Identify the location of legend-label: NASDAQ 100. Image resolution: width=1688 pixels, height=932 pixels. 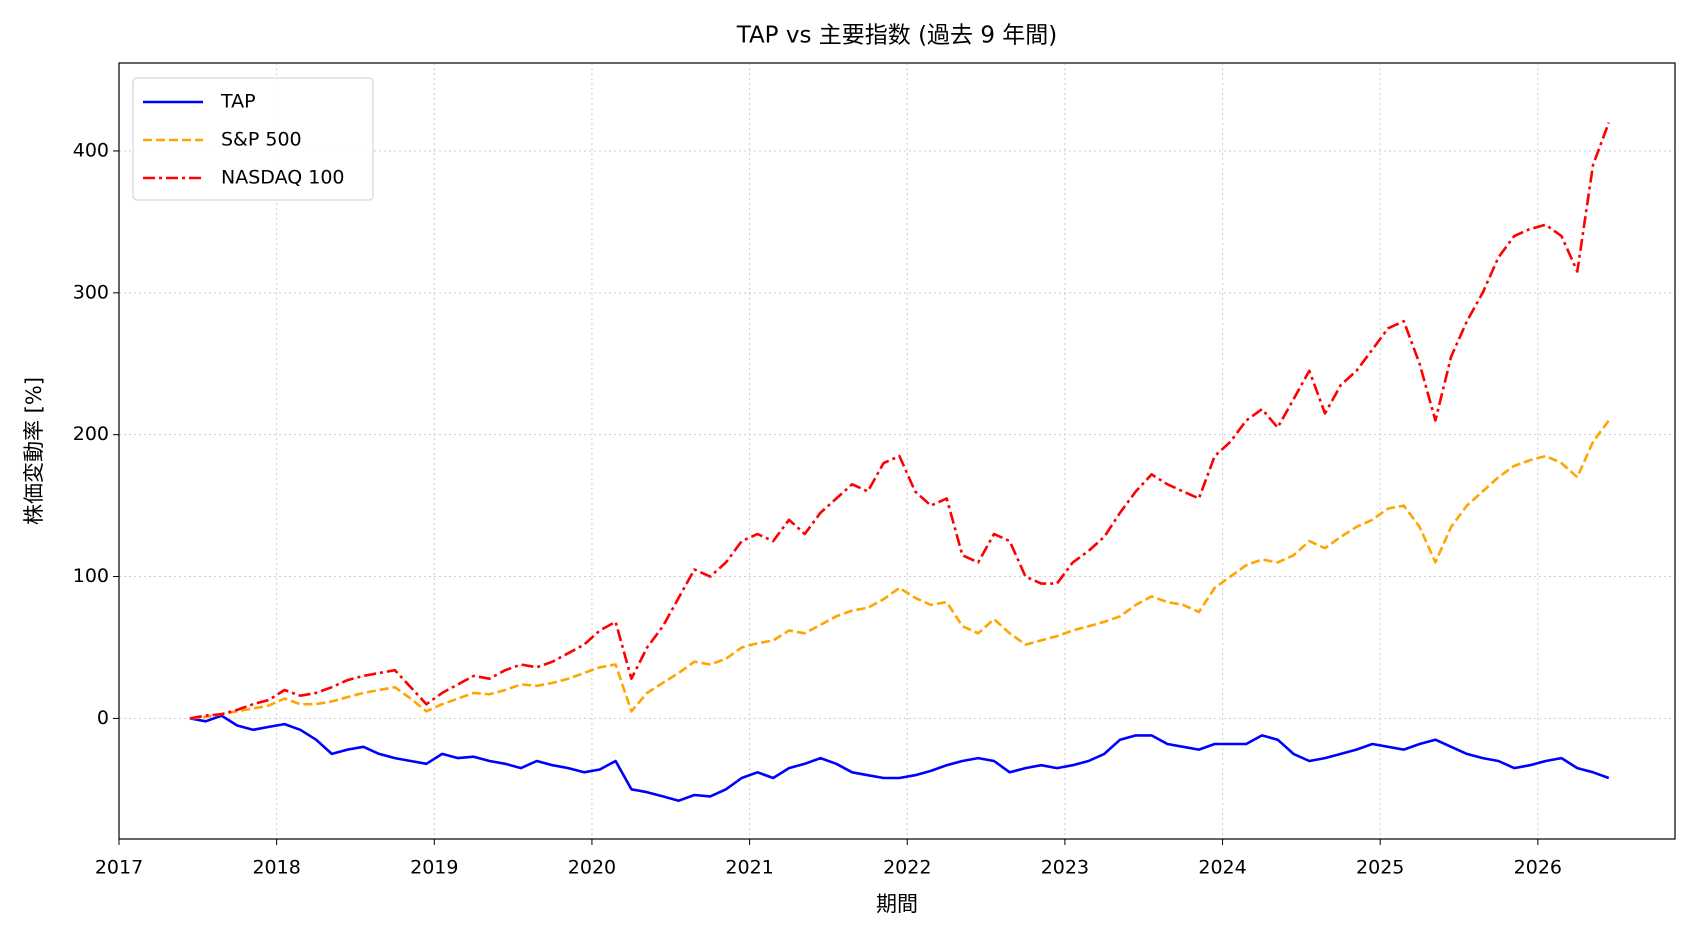
(283, 178).